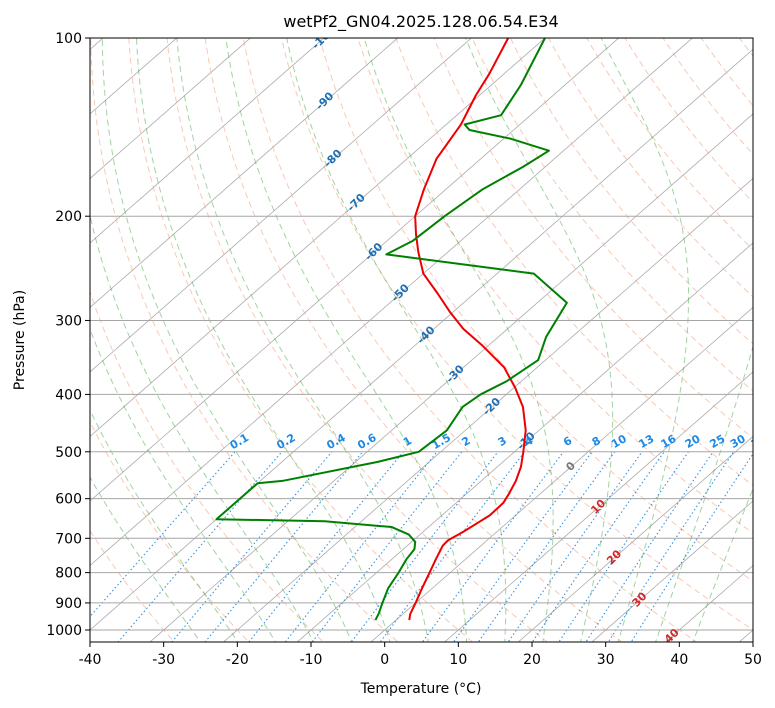 The height and width of the screenshot is (708, 775). I want to click on x-axis-ticks: -40 -30 -20 -10 0 10 20 30 40 50, so click(420, 655).